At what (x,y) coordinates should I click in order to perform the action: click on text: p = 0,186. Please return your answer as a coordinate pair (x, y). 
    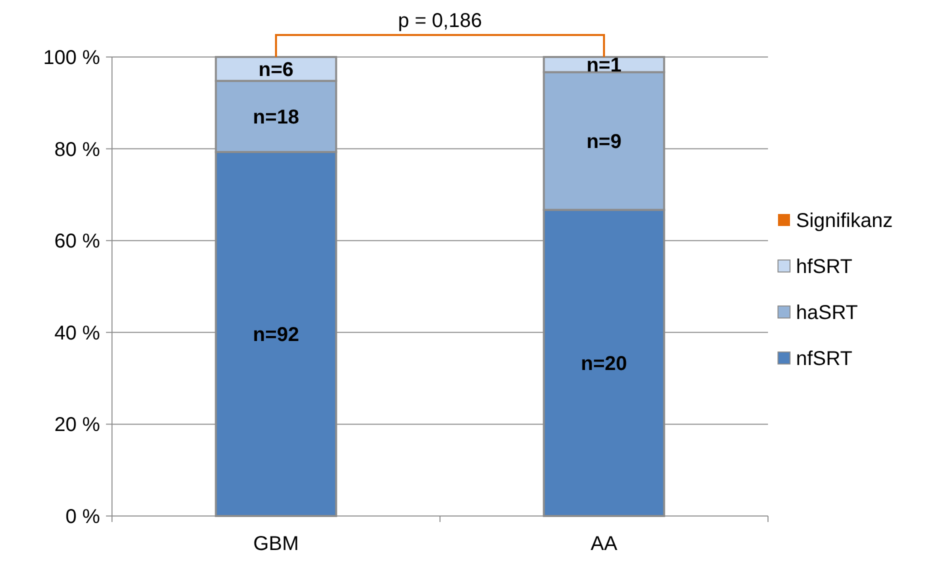
    Looking at the image, I should click on (440, 21).